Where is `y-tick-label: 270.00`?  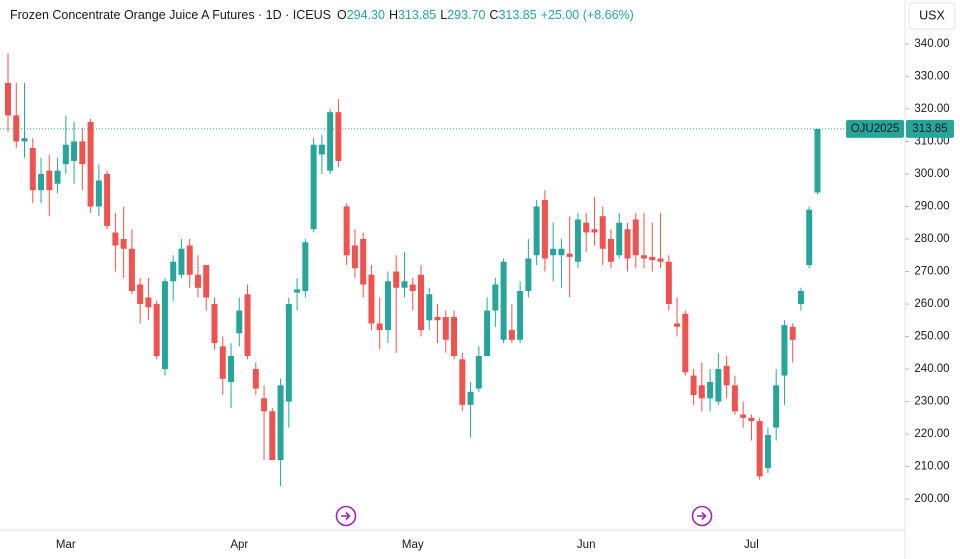
y-tick-label: 270.00 is located at coordinates (931, 272).